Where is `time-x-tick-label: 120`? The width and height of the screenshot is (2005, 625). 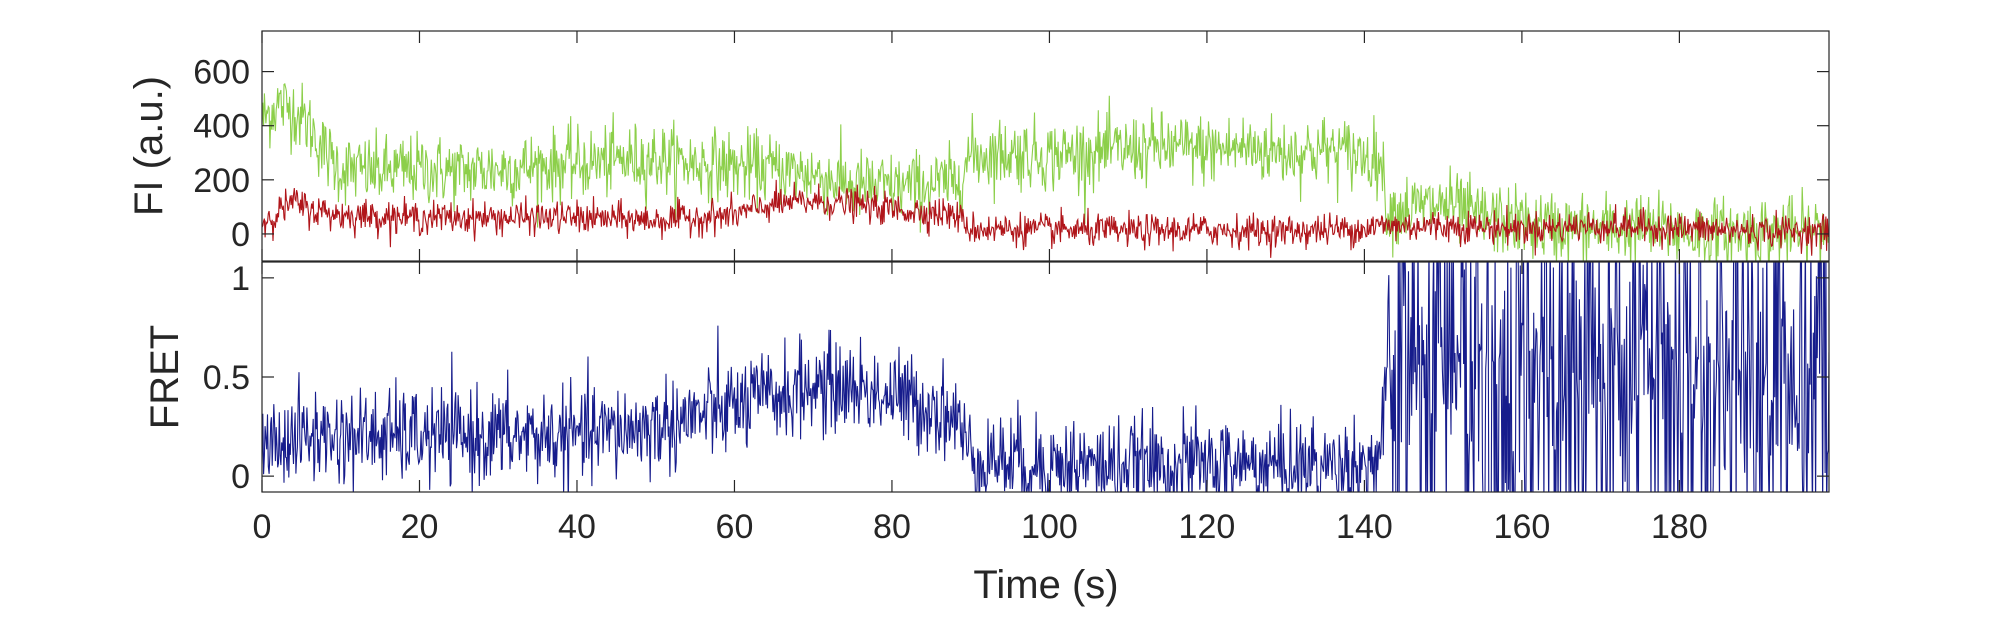
time-x-tick-label: 120 is located at coordinates (1207, 527).